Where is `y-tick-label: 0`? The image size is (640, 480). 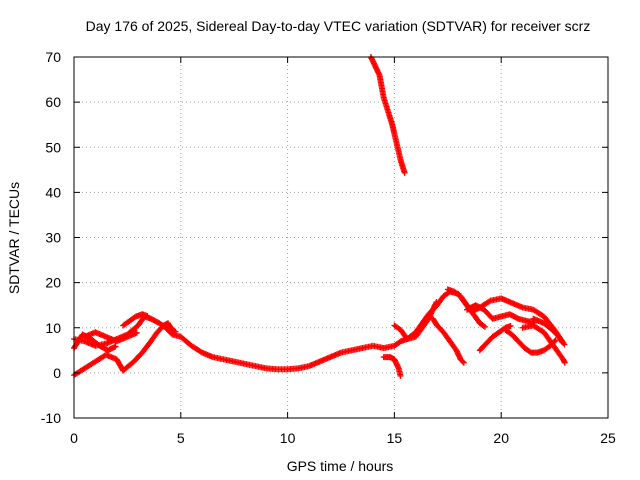 y-tick-label: 0 is located at coordinates (57, 373).